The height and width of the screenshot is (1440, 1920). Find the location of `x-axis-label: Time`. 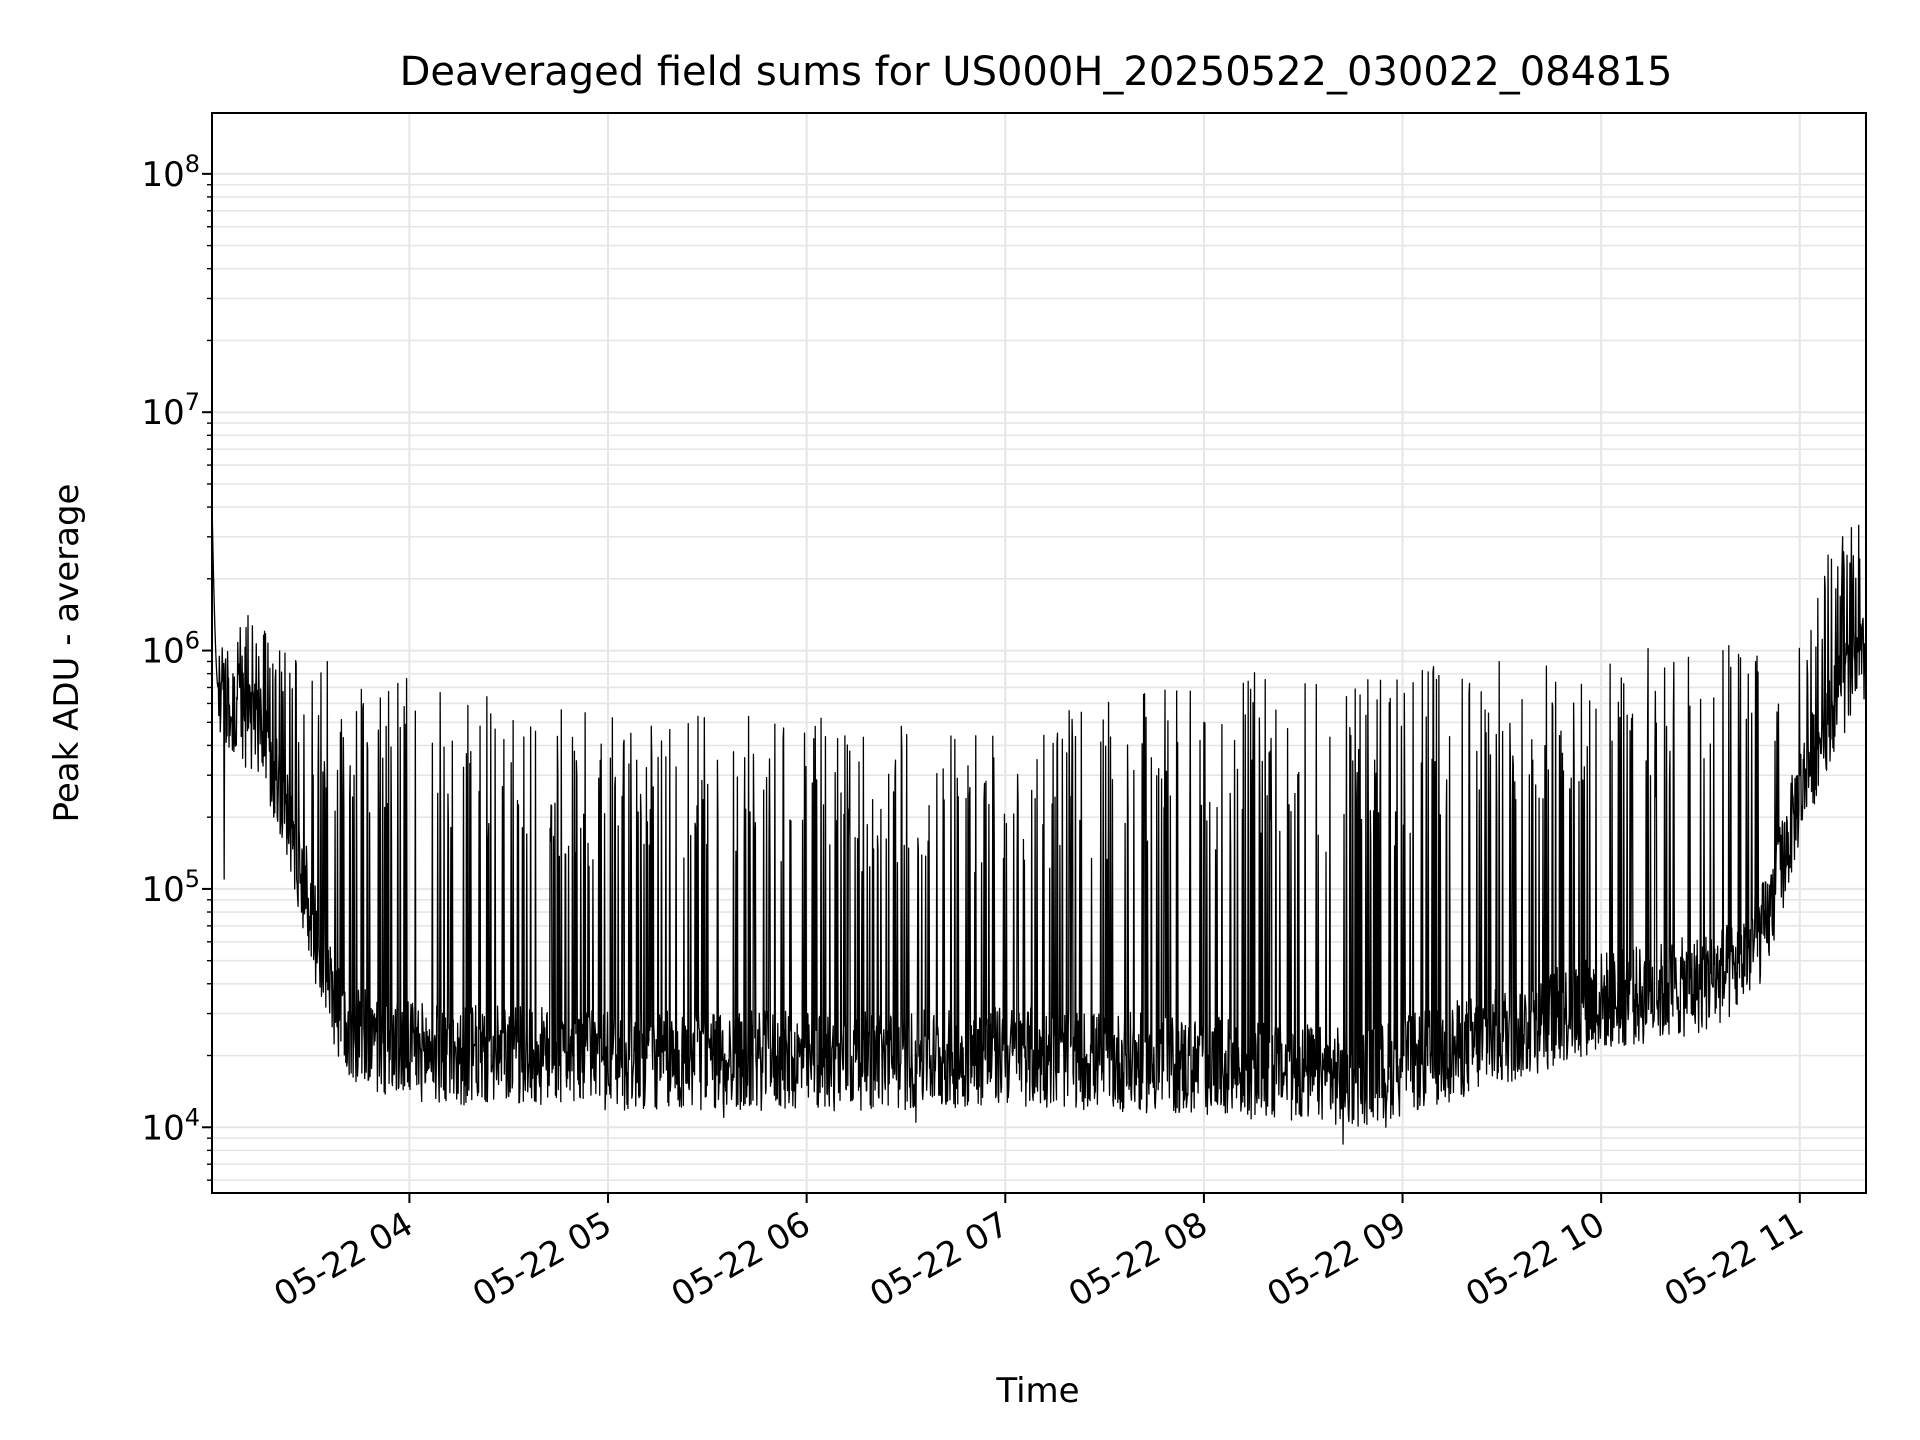

x-axis-label: Time is located at coordinates (1037, 1391).